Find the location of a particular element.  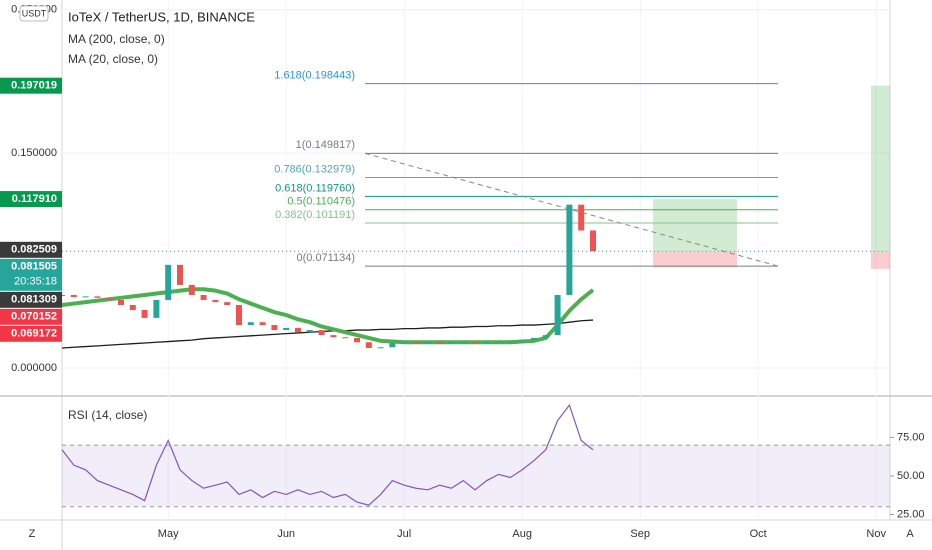

x-tick-label: Jun is located at coordinates (286, 534).